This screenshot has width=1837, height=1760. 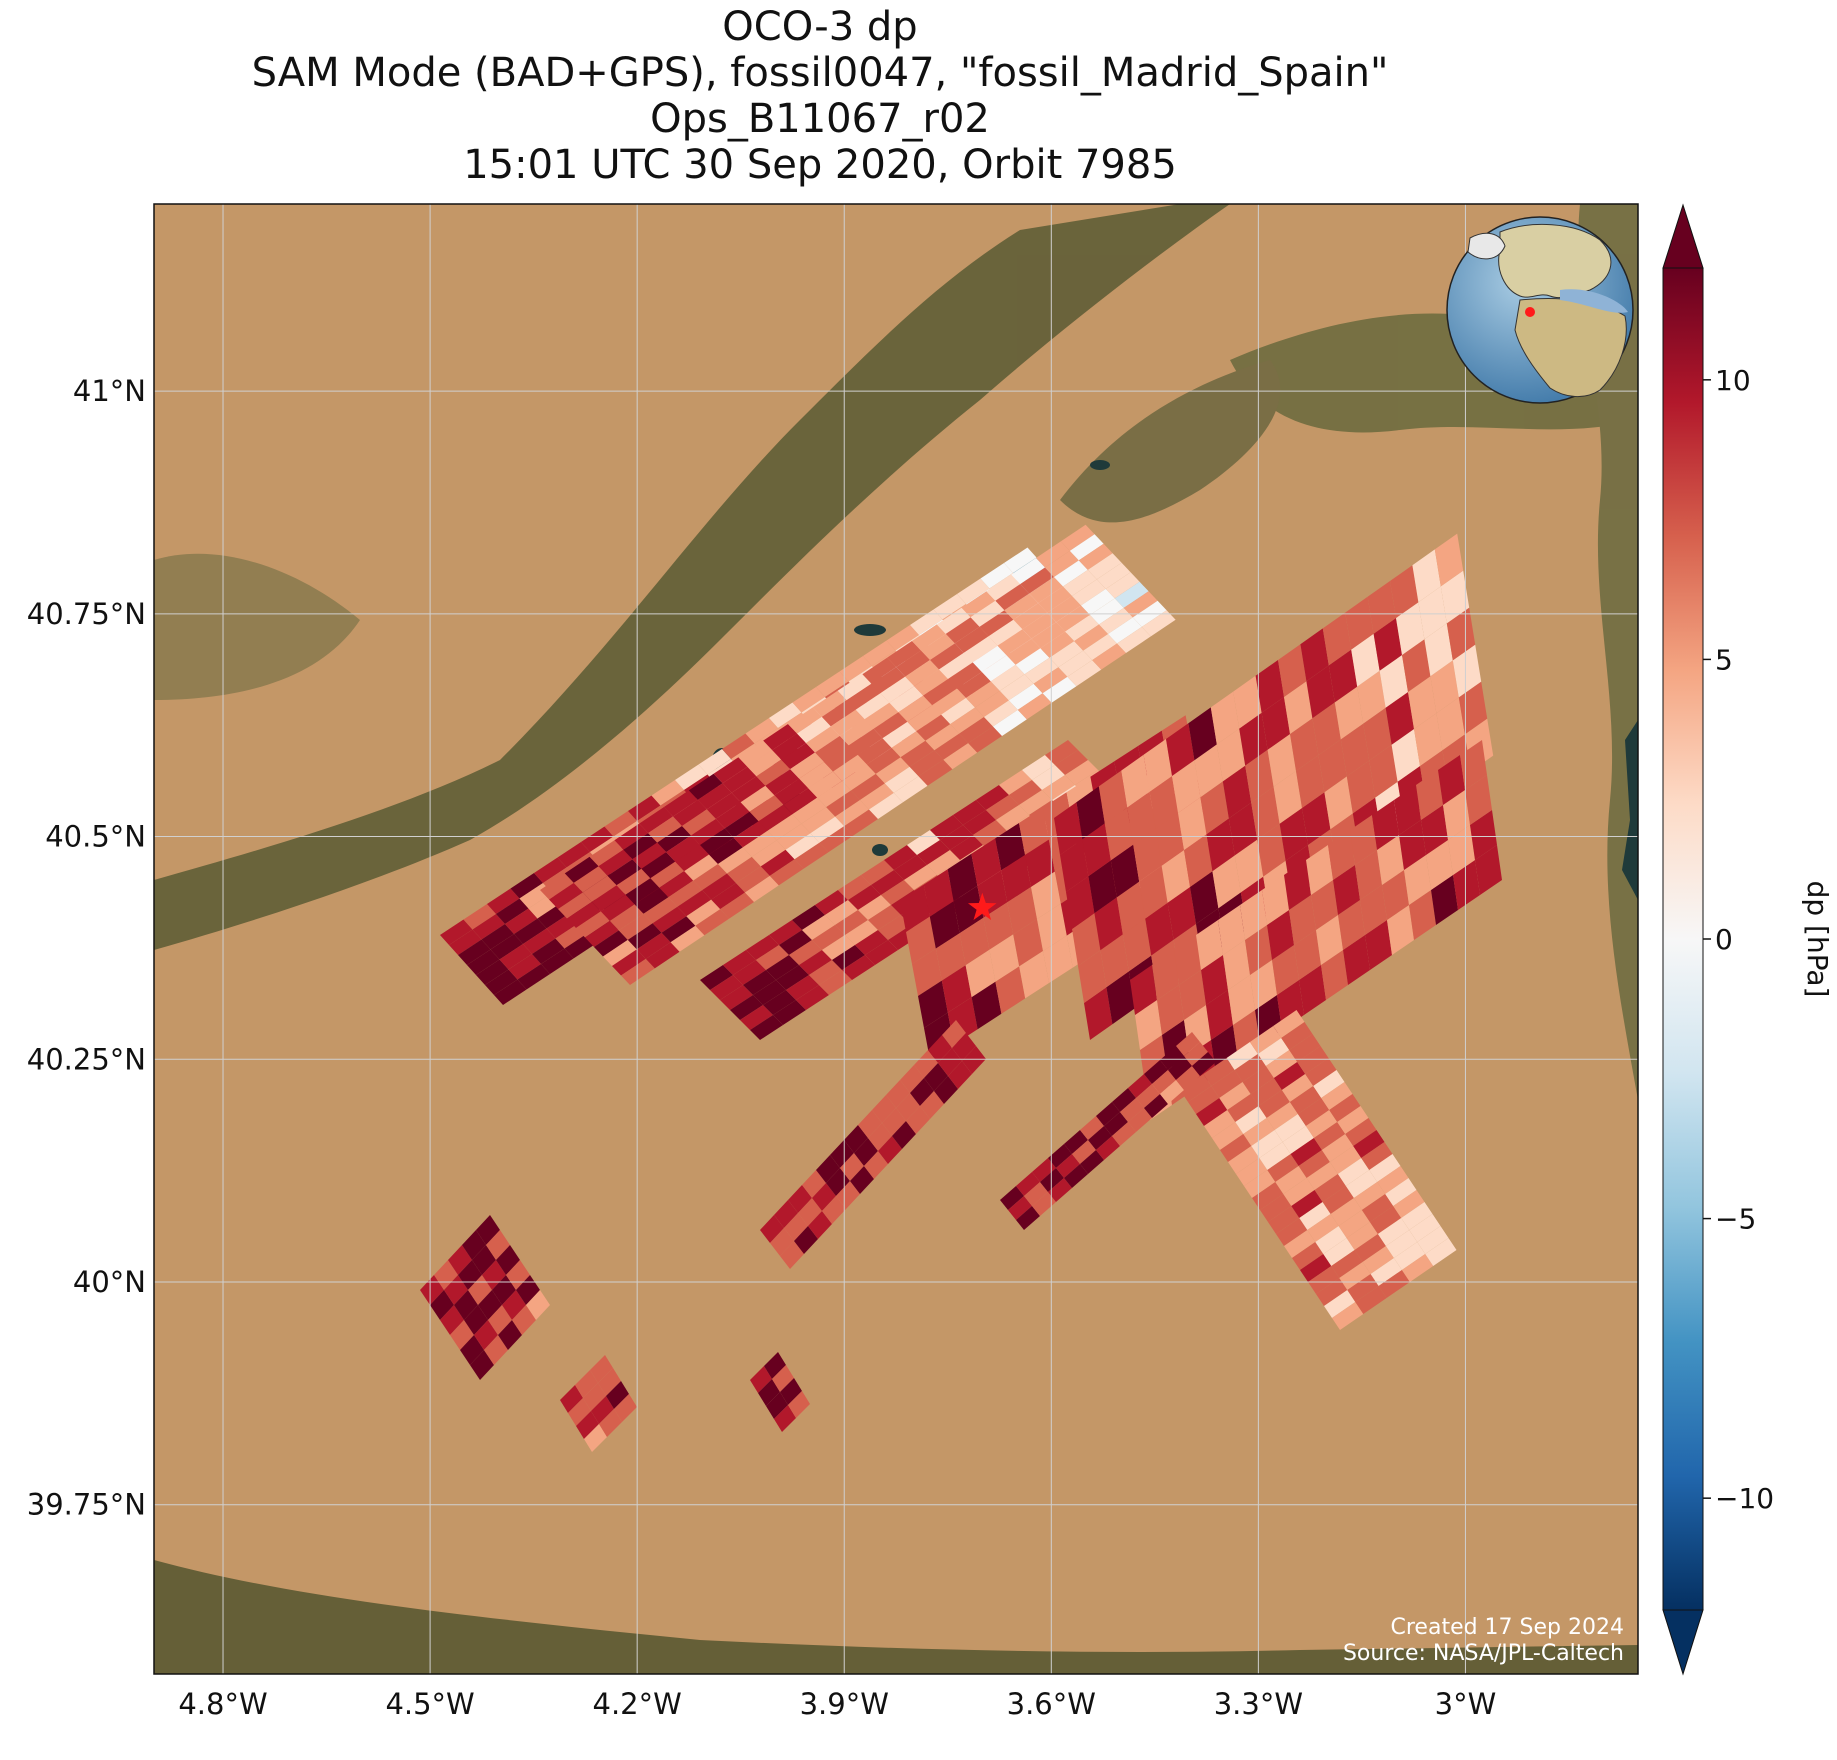 What do you see at coordinates (222, 1704) in the screenshot?
I see `lon-tick-label: 4.8°W` at bounding box center [222, 1704].